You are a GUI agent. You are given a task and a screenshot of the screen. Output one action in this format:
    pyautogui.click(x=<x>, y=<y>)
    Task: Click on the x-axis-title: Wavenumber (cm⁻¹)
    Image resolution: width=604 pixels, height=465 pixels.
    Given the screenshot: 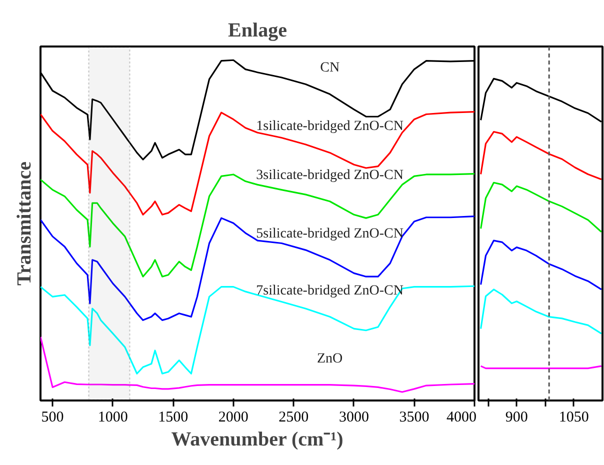 What is the action you would take?
    pyautogui.click(x=257, y=439)
    